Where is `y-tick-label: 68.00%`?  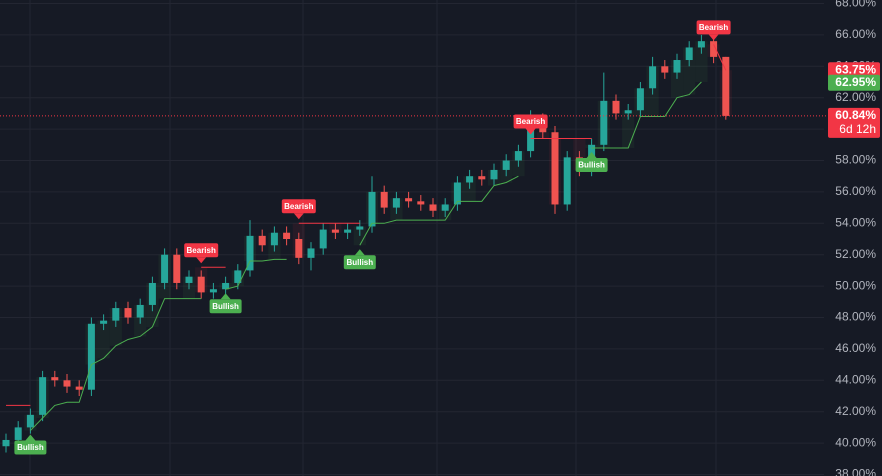
y-tick-label: 68.00% is located at coordinates (855, 5).